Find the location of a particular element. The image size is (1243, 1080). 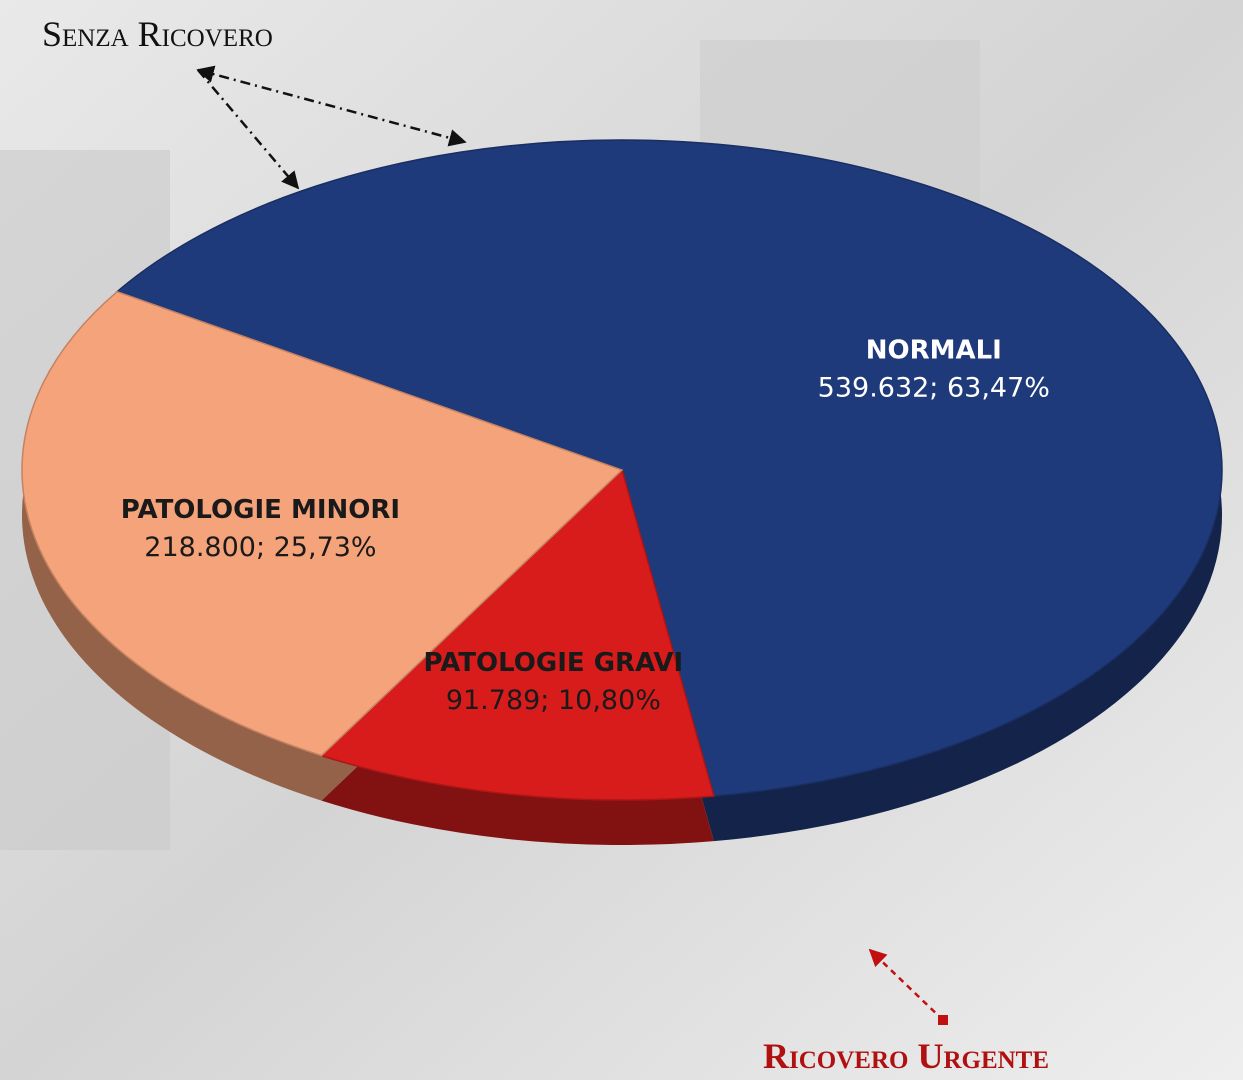

slice is located at coordinates (517, 634).